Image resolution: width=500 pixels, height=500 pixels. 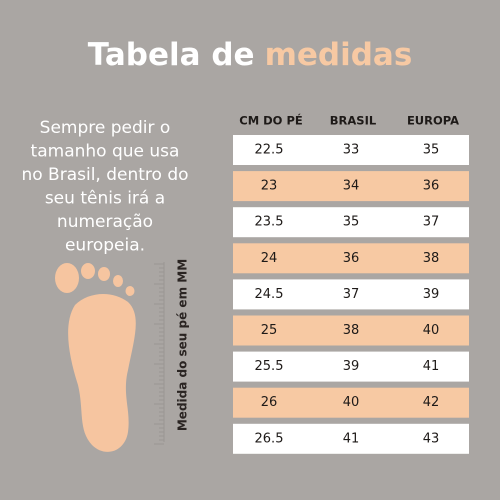 I want to click on description-line: Sempre pedir o, so click(x=105, y=128).